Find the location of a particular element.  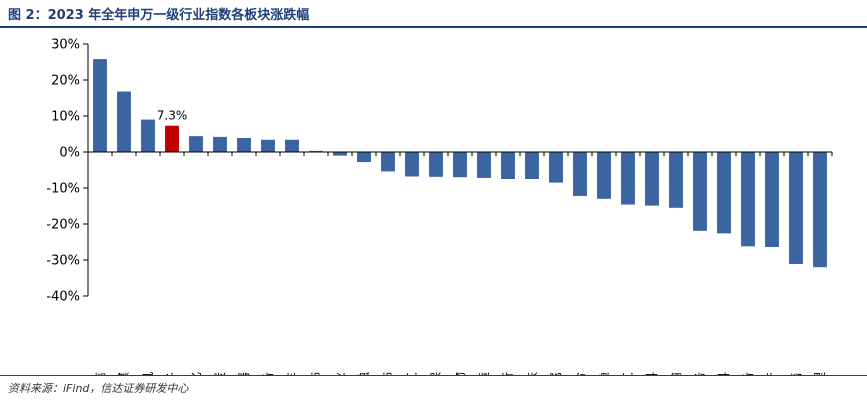

y-tick-label: 10% is located at coordinates (65, 117).